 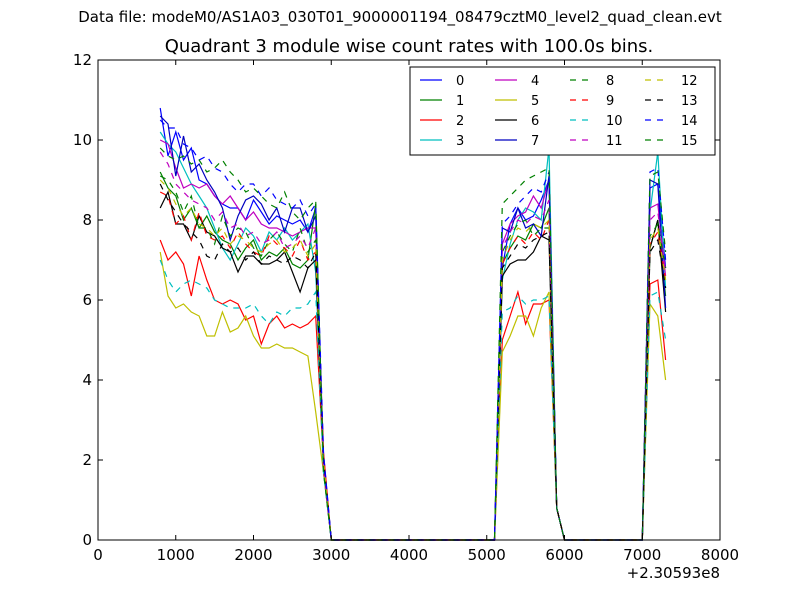 What do you see at coordinates (87, 540) in the screenshot?
I see `y-tick-label: 0` at bounding box center [87, 540].